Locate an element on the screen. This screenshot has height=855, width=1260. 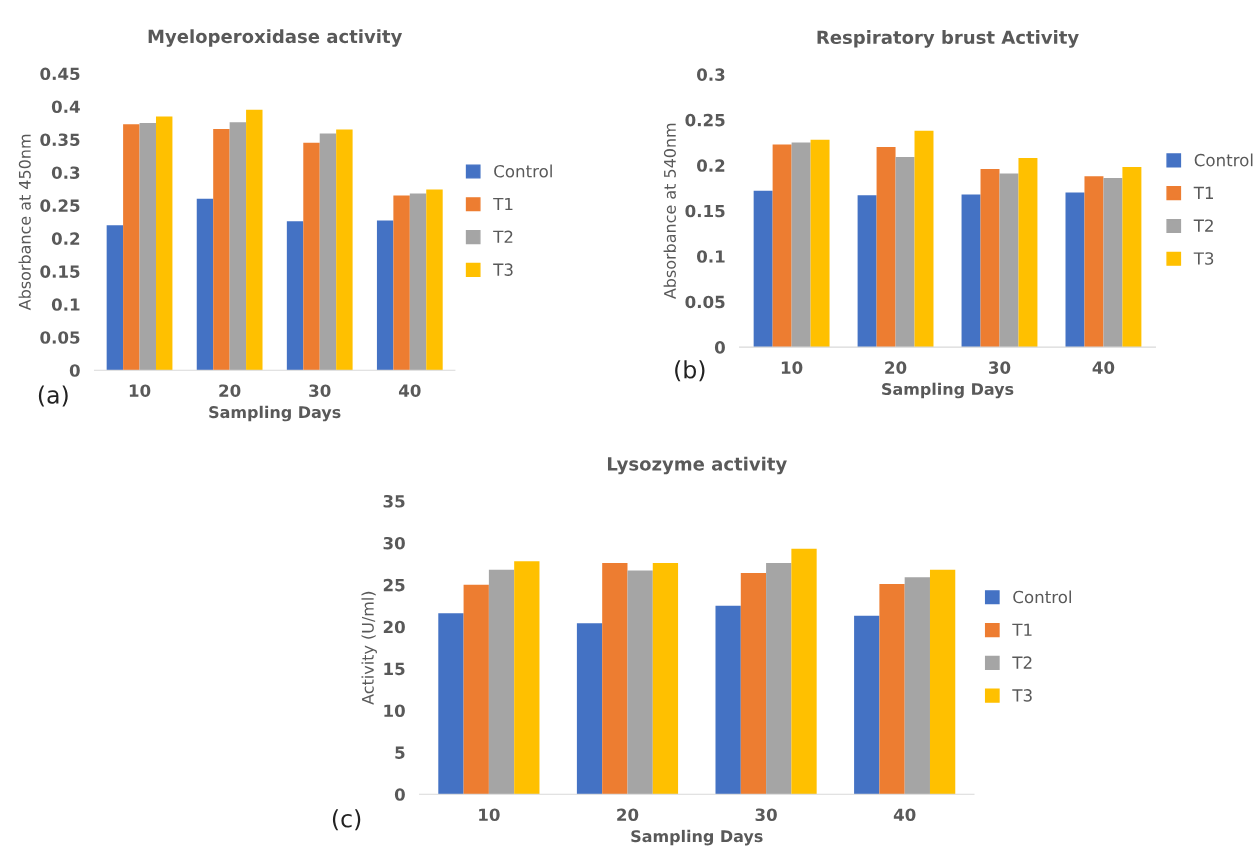
y-axis-title: Activity (U/ml) is located at coordinates (369, 648).